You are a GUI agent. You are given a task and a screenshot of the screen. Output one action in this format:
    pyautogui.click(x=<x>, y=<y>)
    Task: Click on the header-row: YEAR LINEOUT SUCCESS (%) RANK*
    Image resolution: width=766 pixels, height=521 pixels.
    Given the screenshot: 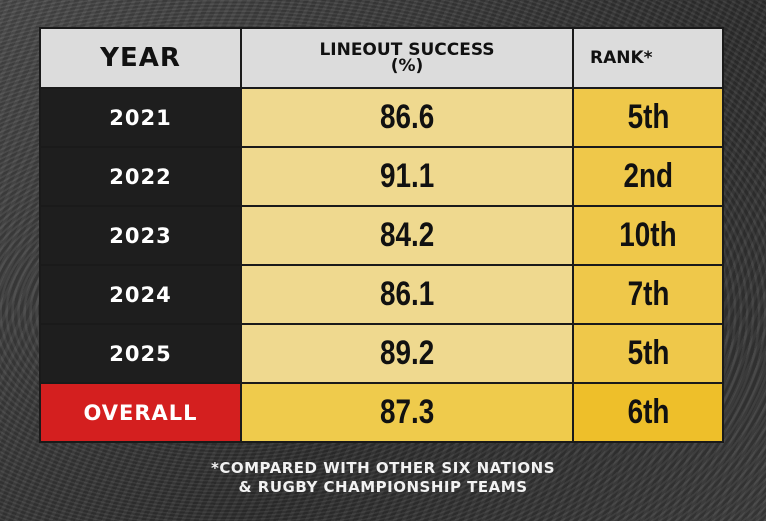 What is the action you would take?
    pyautogui.click(x=381, y=58)
    